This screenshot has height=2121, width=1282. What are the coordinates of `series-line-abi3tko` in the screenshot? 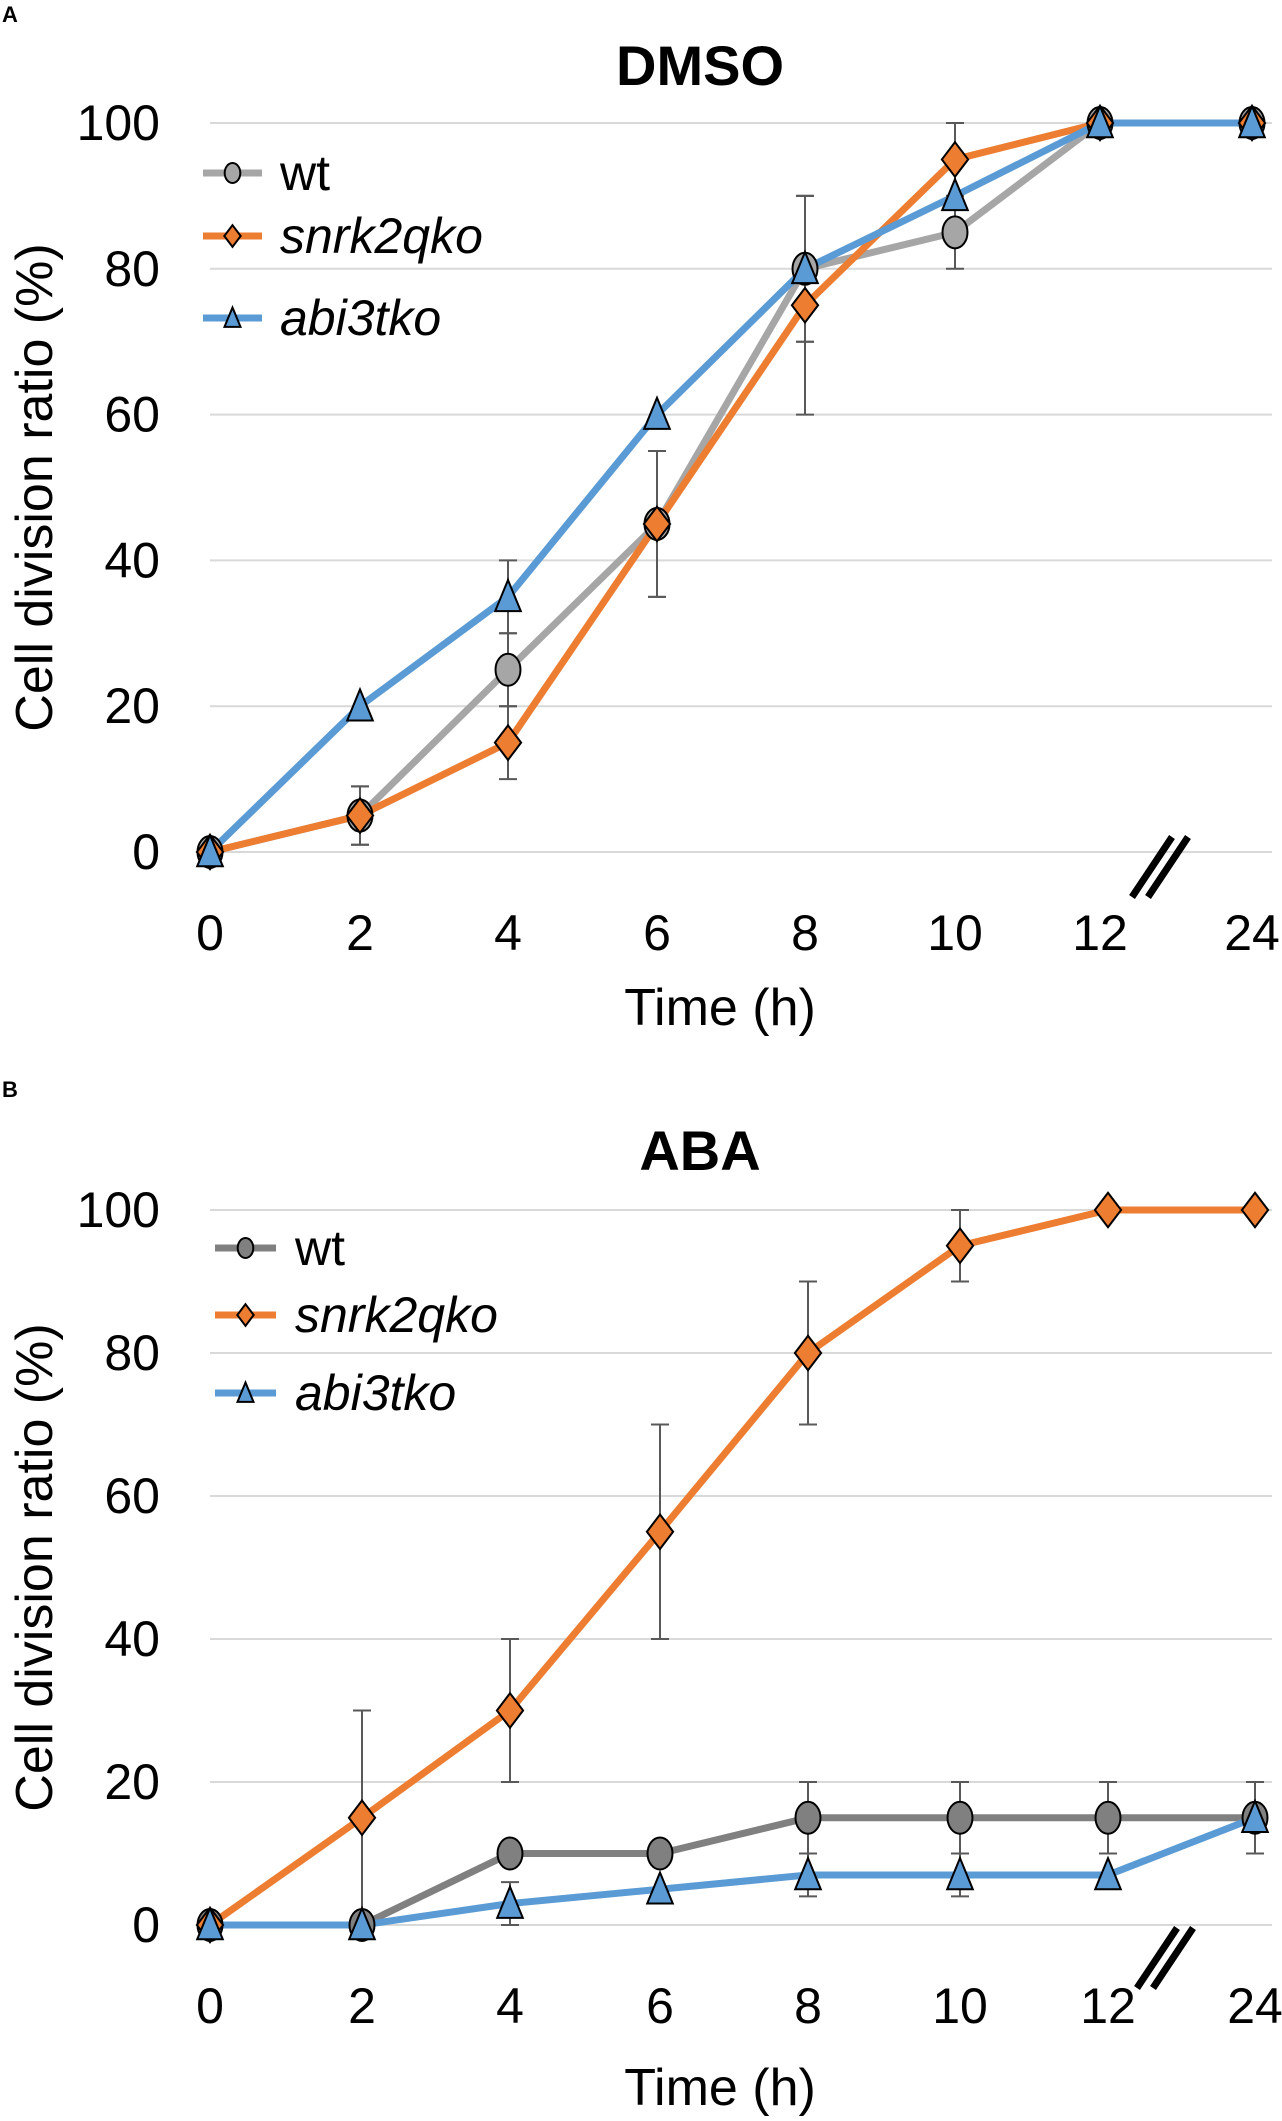 It's located at (733, 1871).